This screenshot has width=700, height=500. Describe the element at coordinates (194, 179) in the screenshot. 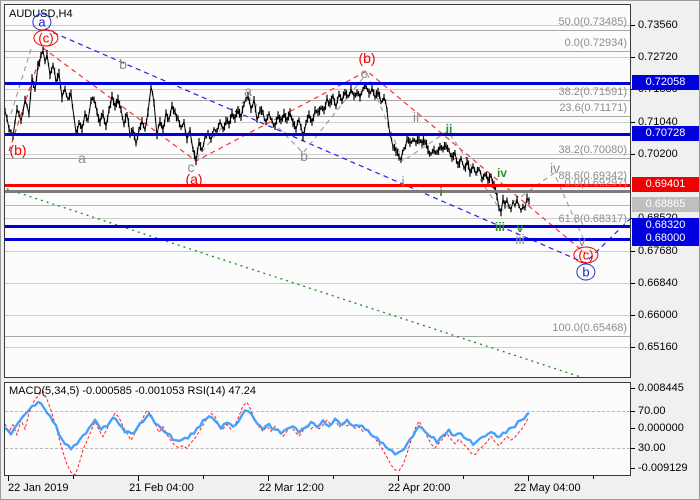

I see `wave-label: (a)` at that location.